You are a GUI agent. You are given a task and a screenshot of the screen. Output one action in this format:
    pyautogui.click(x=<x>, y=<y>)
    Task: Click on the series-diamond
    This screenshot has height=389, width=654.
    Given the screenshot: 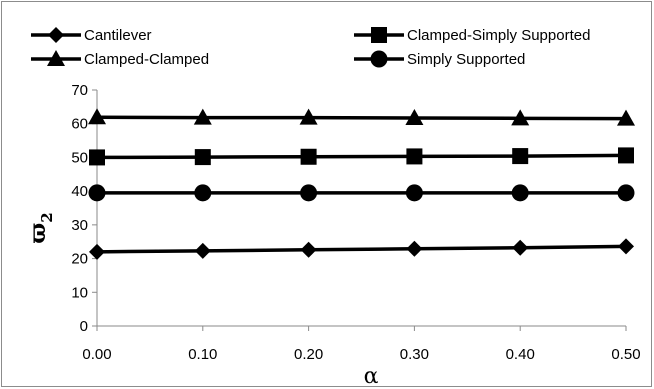 What is the action you would take?
    pyautogui.click(x=361, y=249)
    